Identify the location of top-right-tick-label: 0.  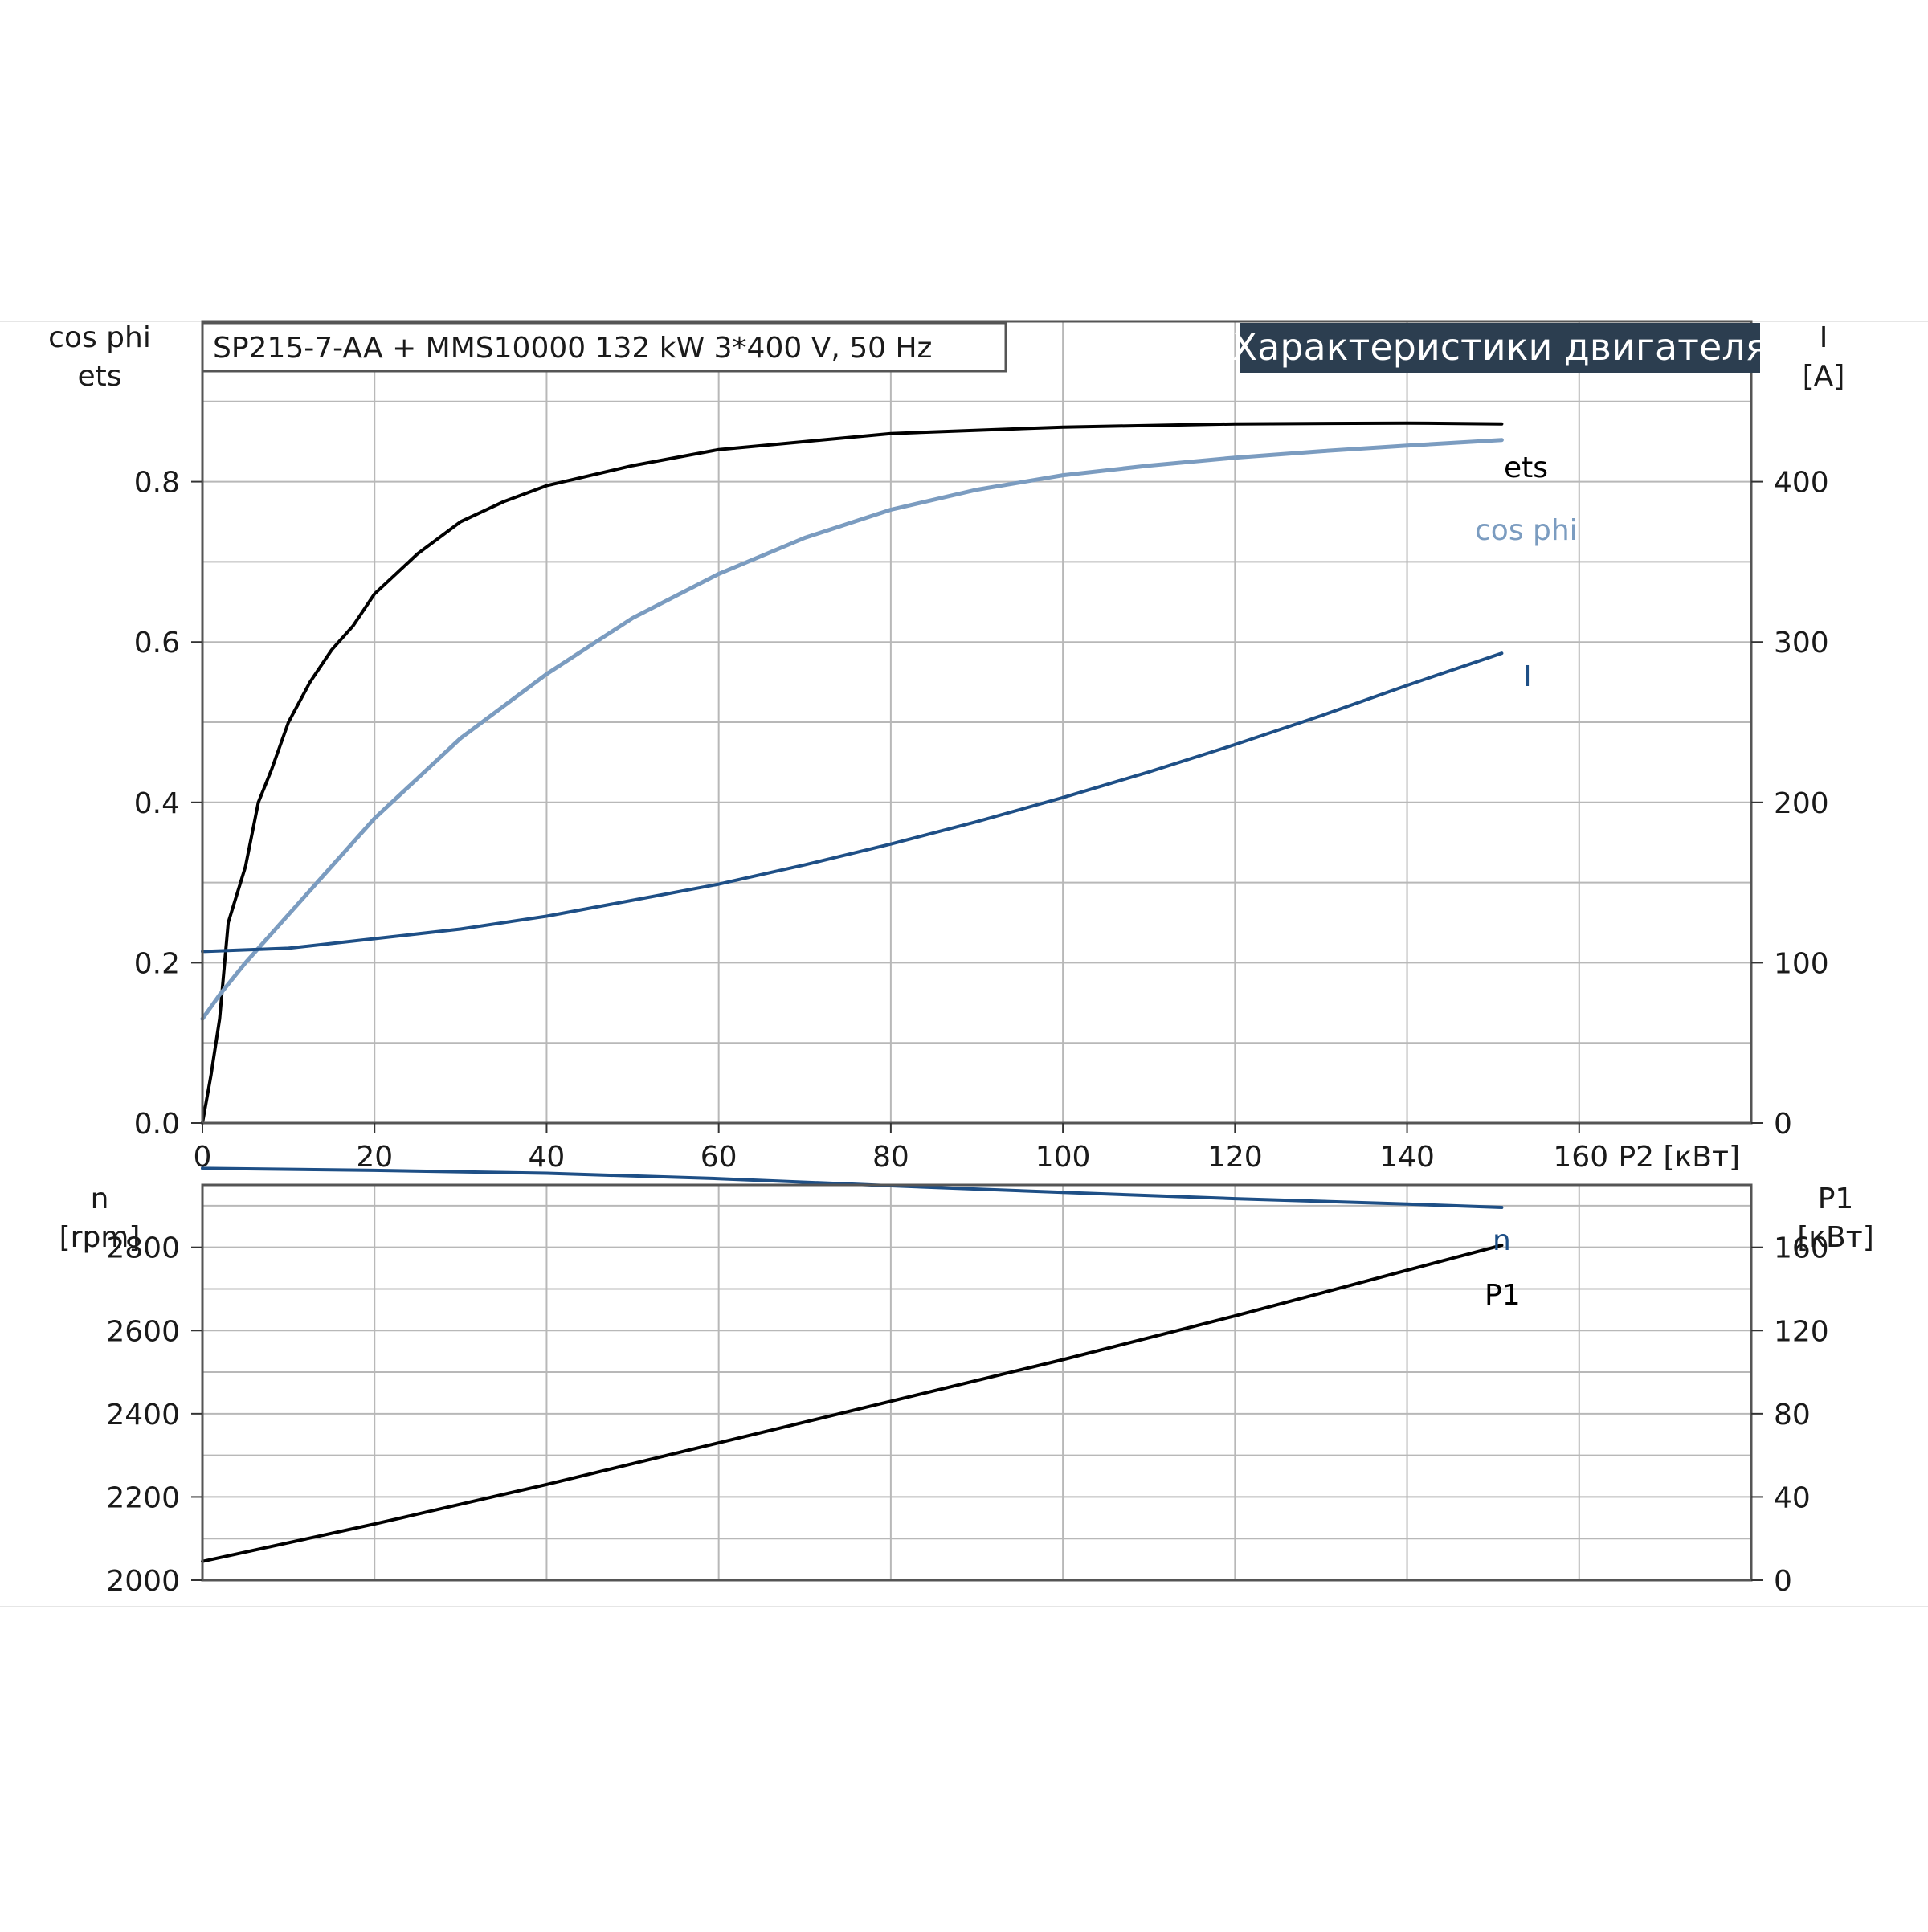
(1783, 1125).